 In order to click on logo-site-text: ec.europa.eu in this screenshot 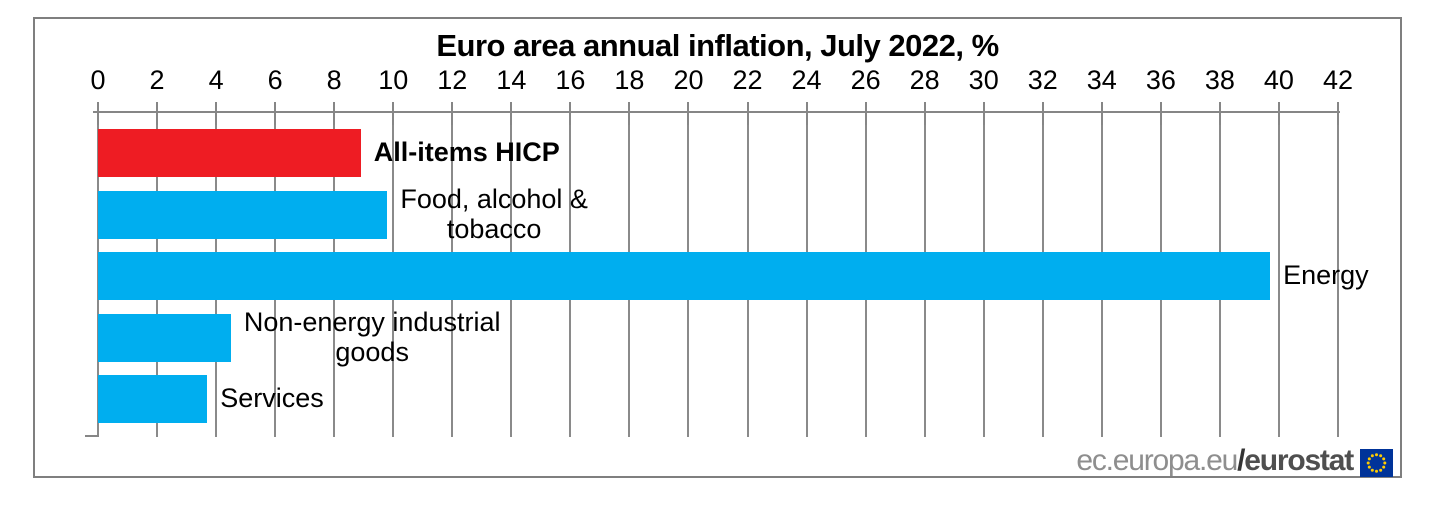, I will do `click(1157, 460)`.